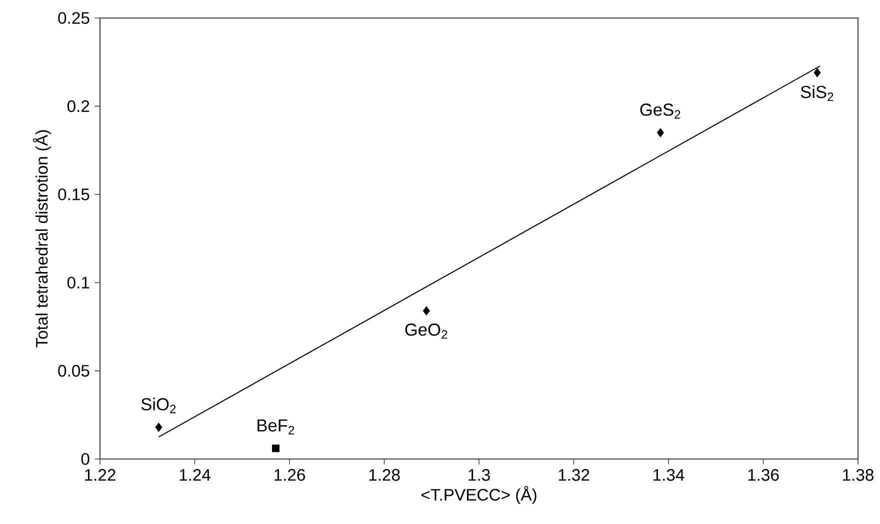 This screenshot has width=880, height=524. What do you see at coordinates (289, 475) in the screenshot?
I see `x-tick-label: 1.26` at bounding box center [289, 475].